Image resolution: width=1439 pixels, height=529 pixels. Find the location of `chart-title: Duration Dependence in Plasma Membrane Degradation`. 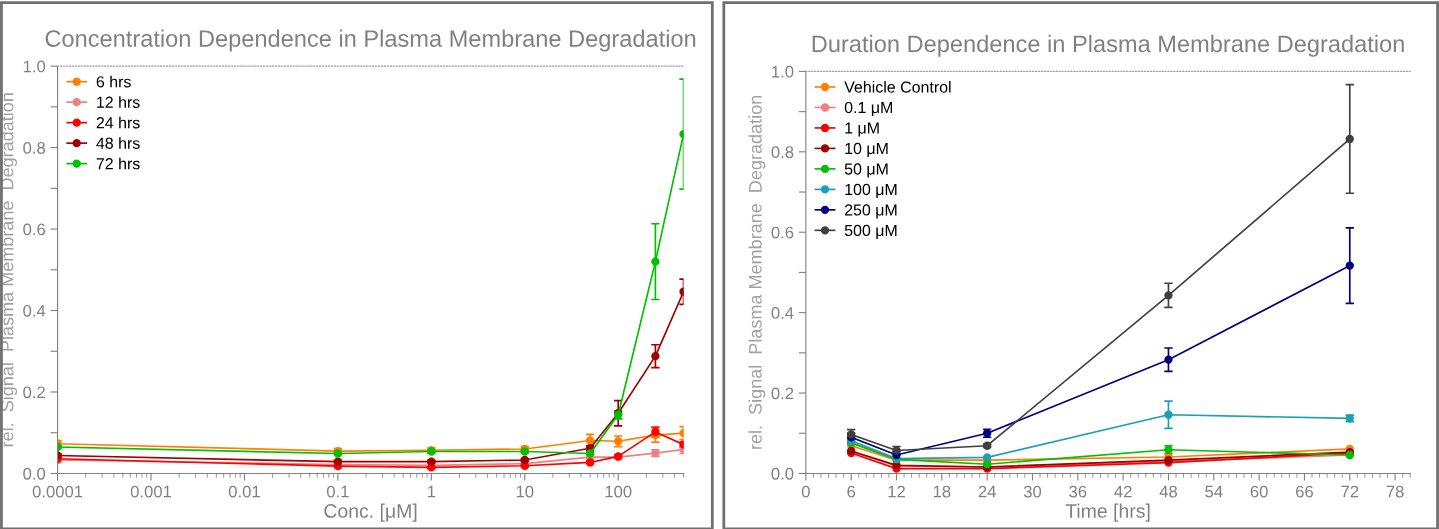

chart-title: Duration Dependence in Plasma Membrane Degradation is located at coordinates (1108, 45).